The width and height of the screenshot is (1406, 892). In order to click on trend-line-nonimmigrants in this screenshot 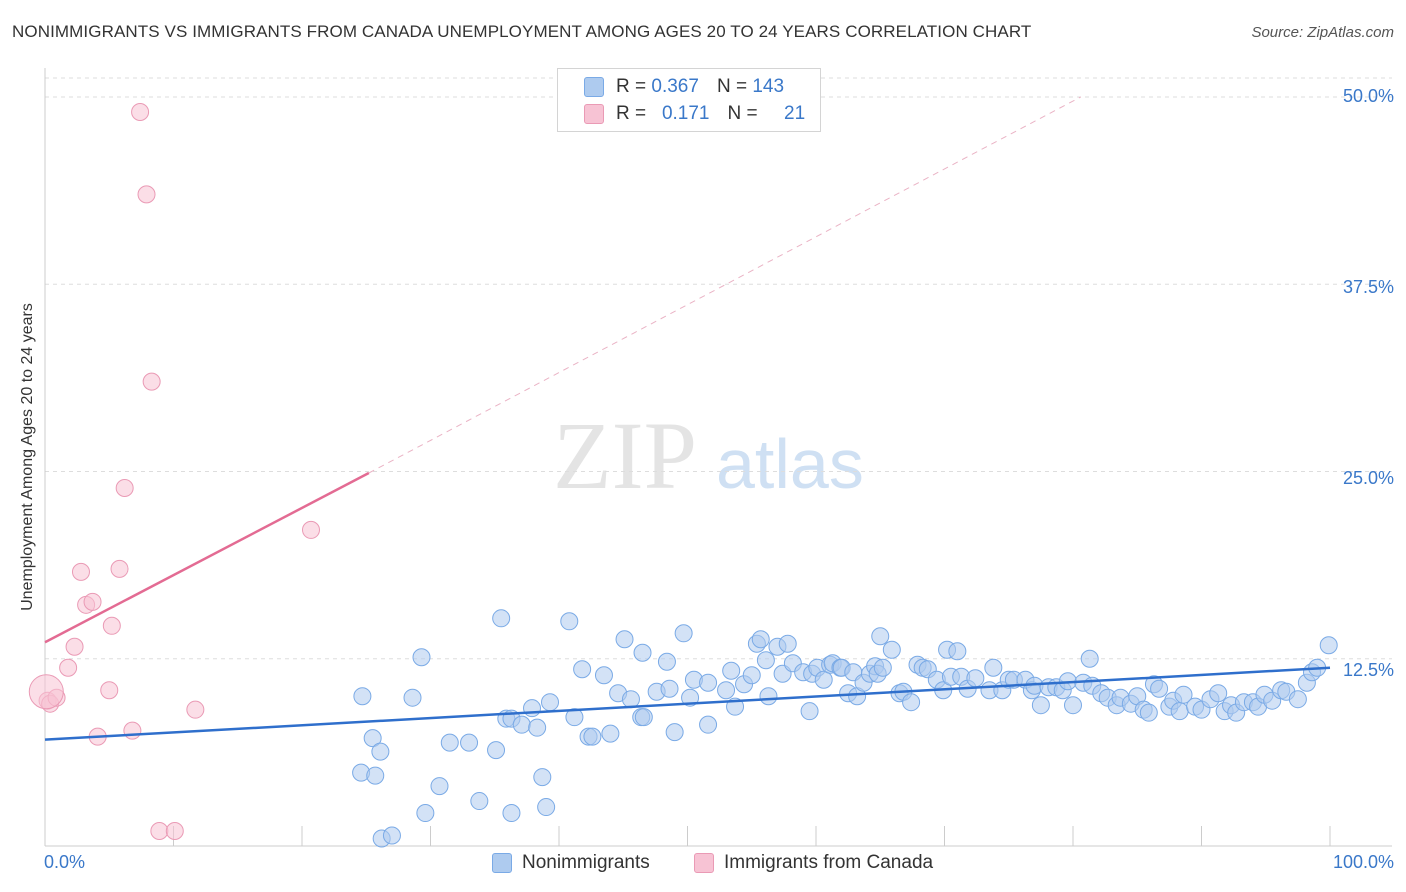, I will do `click(687, 703)`.